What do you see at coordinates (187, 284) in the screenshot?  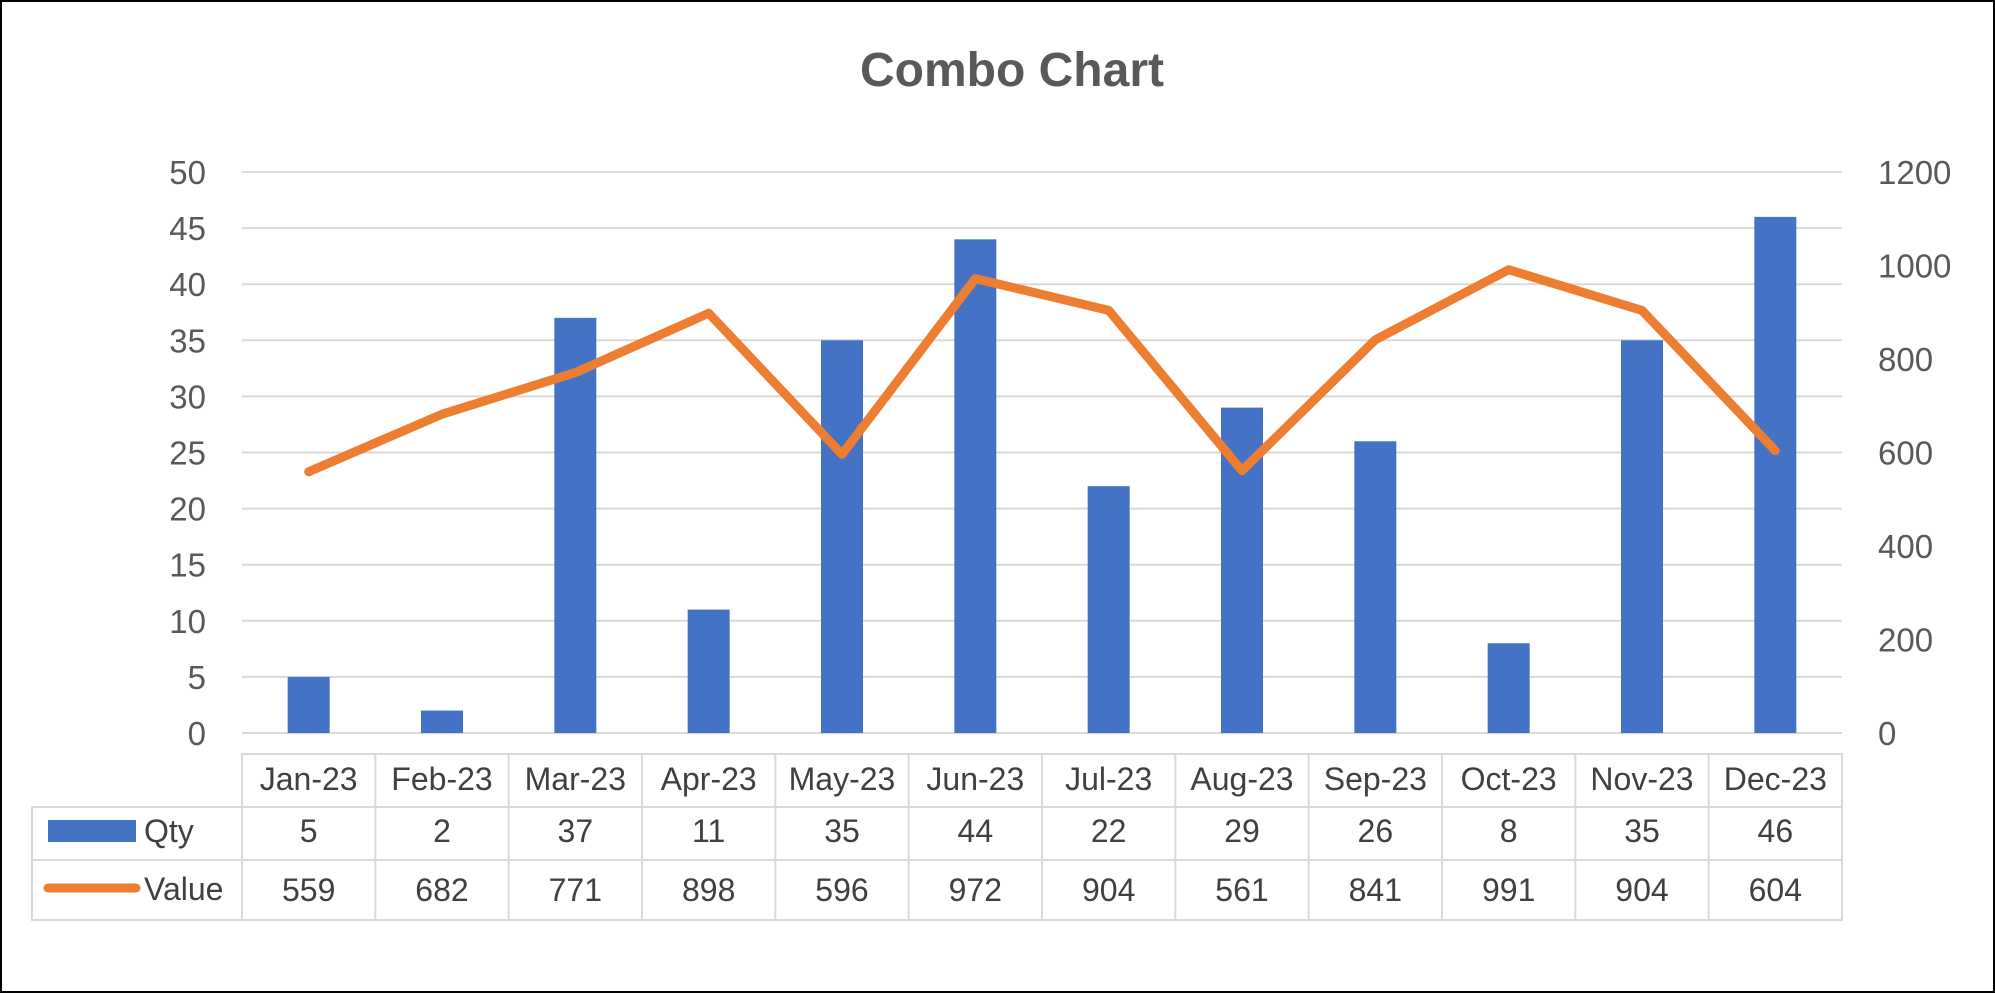 I see `left-tick-label: 40` at bounding box center [187, 284].